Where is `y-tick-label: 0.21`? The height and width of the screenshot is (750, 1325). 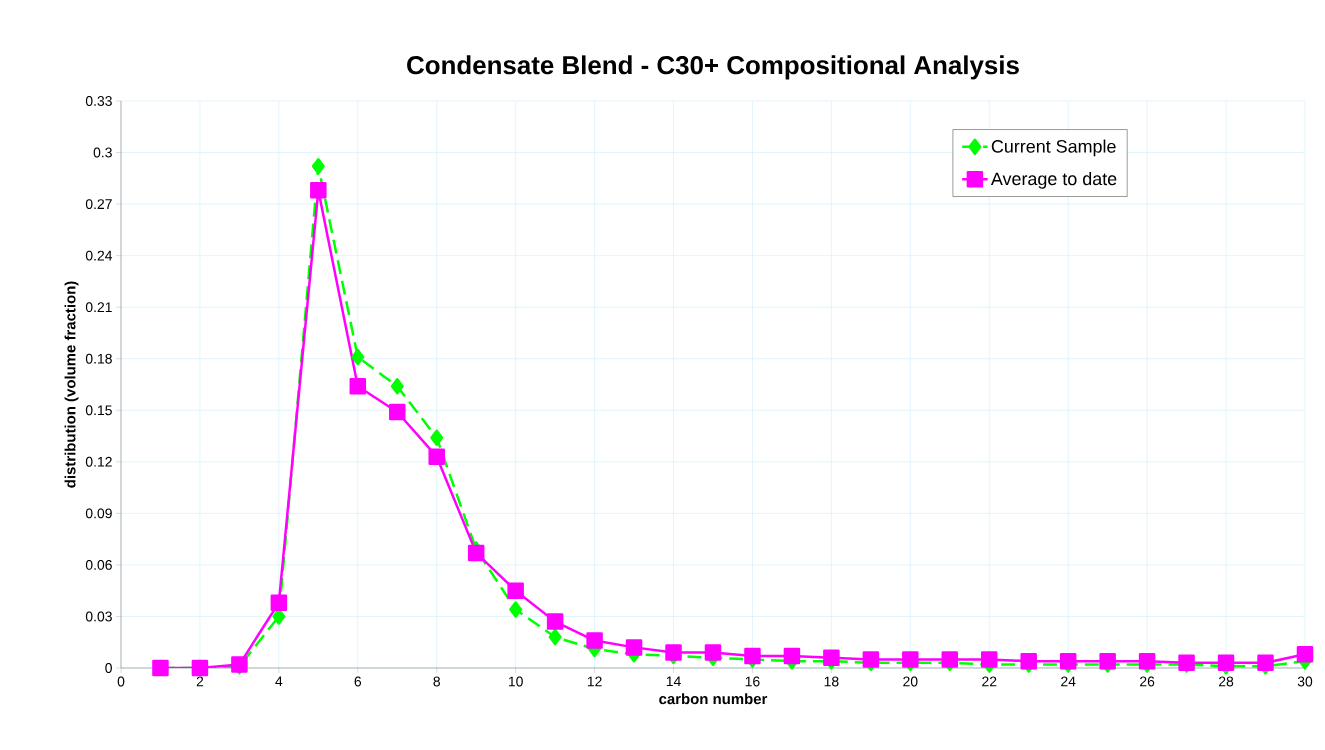
y-tick-label: 0.21 is located at coordinates (98, 307).